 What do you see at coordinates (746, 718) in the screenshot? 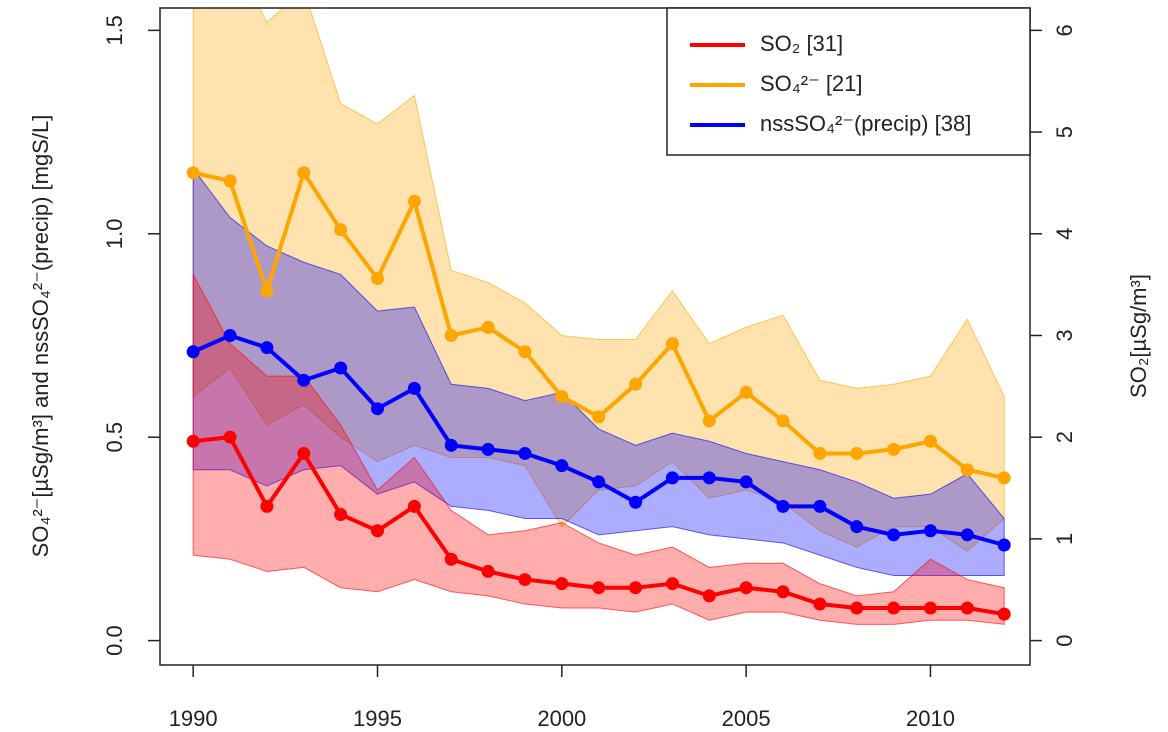
I see `x-tick-label: 2005` at bounding box center [746, 718].